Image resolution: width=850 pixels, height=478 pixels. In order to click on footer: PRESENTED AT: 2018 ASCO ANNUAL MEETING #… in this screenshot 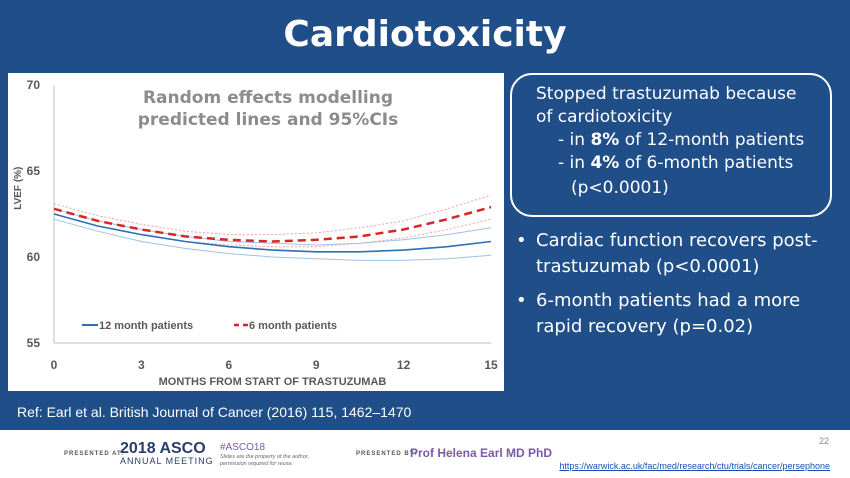, I will do `click(425, 454)`.